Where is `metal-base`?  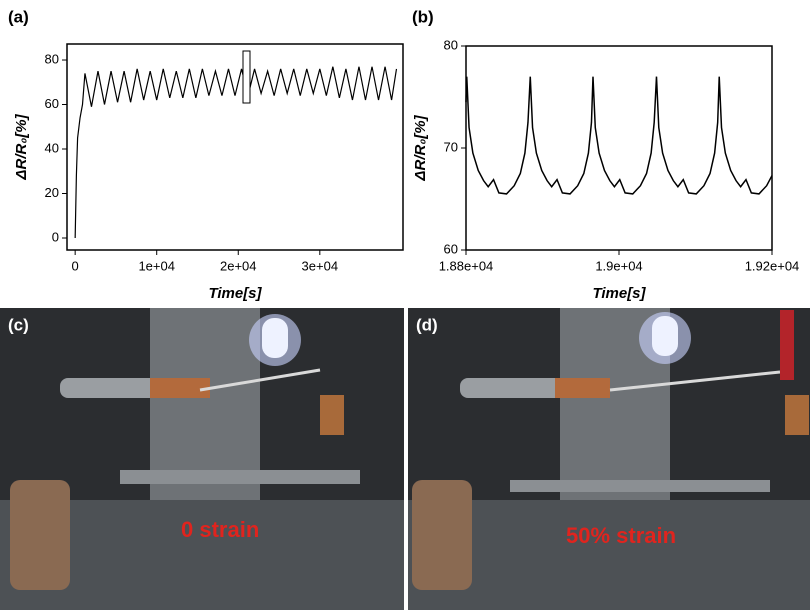 metal-base is located at coordinates (609, 555).